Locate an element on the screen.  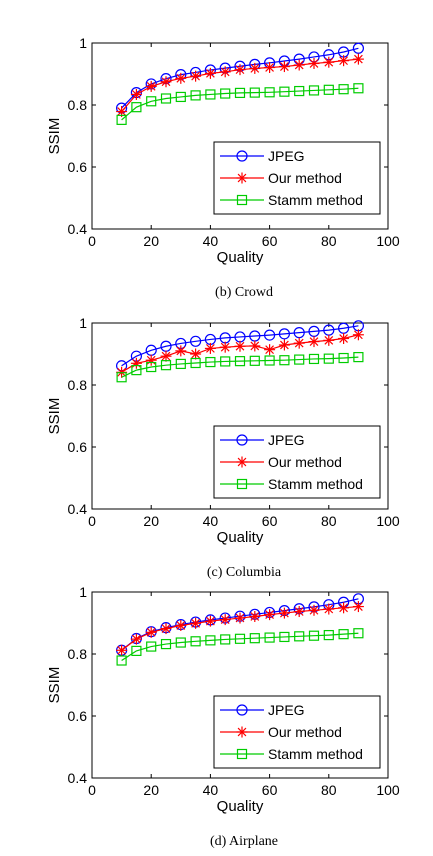
figure-caption: (c) Columbia is located at coordinates (244, 572).